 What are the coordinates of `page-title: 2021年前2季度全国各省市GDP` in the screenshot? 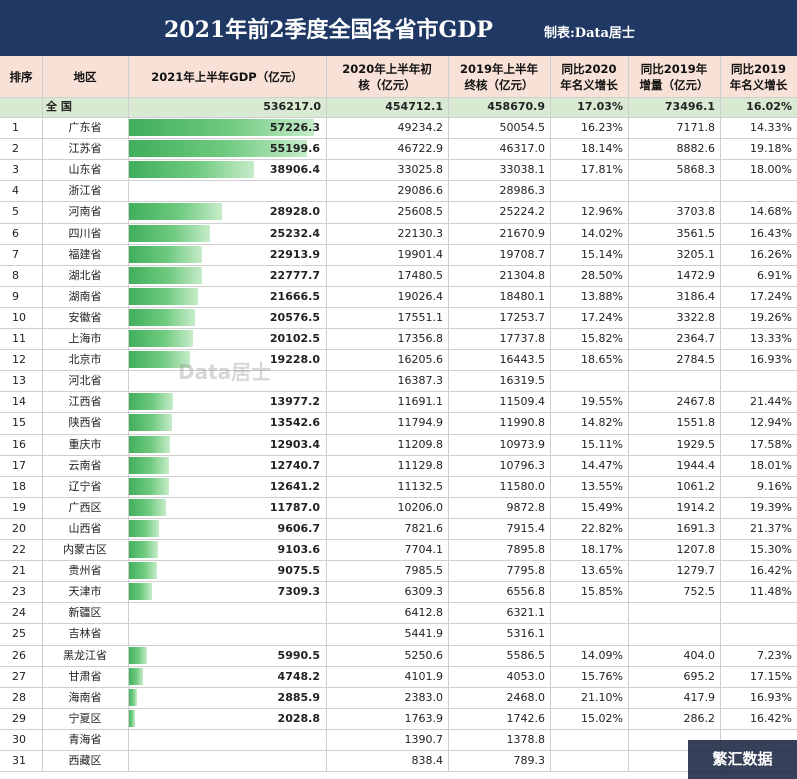 It's located at (328, 30).